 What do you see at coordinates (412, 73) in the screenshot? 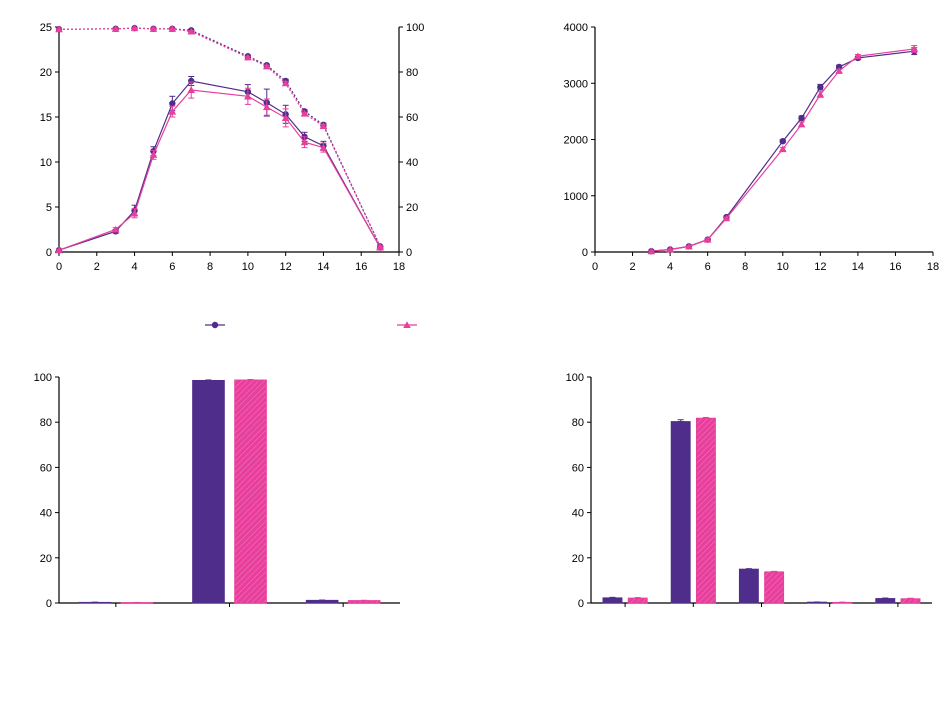
I see `y2-tick-label: 80` at bounding box center [412, 73].